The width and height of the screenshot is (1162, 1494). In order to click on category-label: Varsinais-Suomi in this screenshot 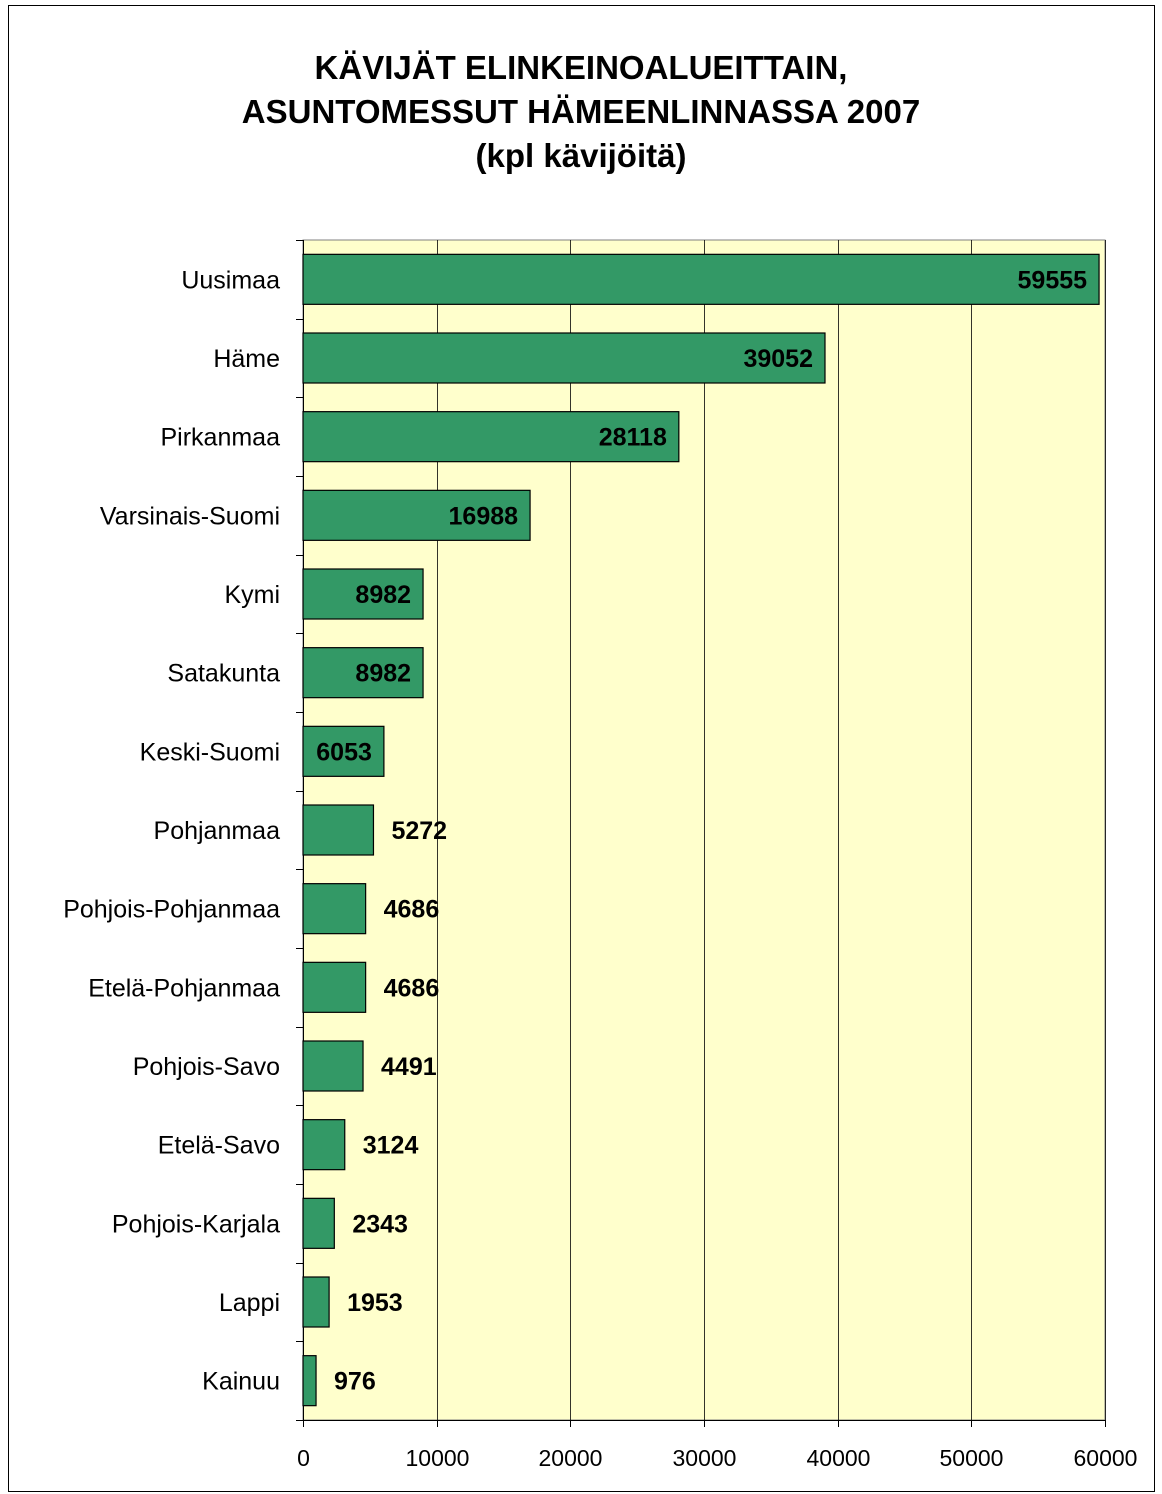, I will do `click(190, 516)`.